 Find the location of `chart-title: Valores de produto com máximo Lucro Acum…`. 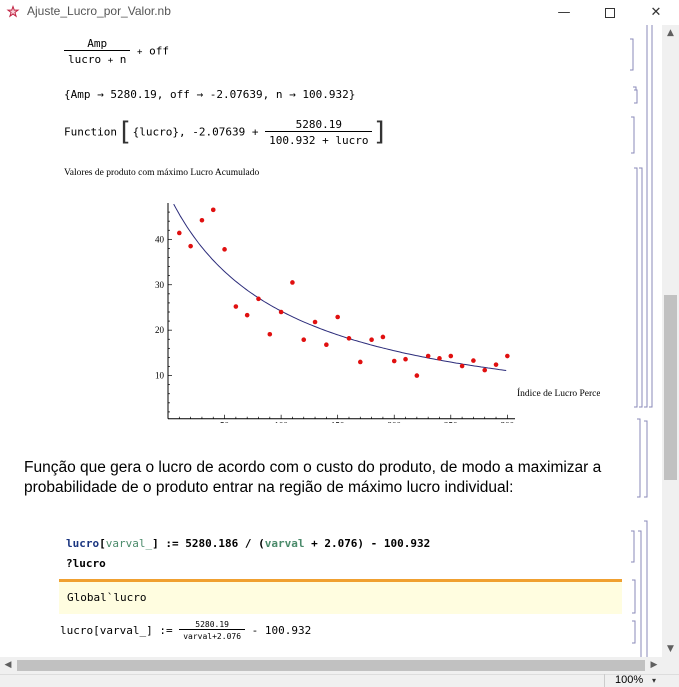

chart-title: Valores de produto com máximo Lucro Acum… is located at coordinates (161, 173).